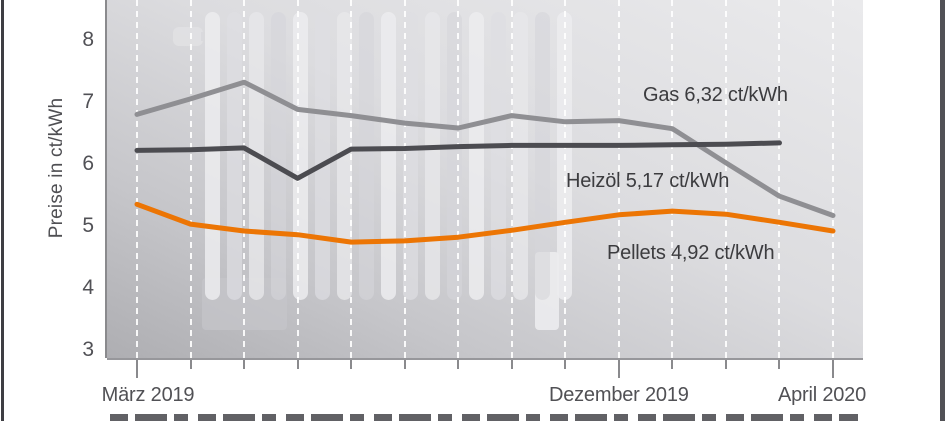 The width and height of the screenshot is (945, 421). What do you see at coordinates (565, 179) in the screenshot?
I see `gridline-November 2019` at bounding box center [565, 179].